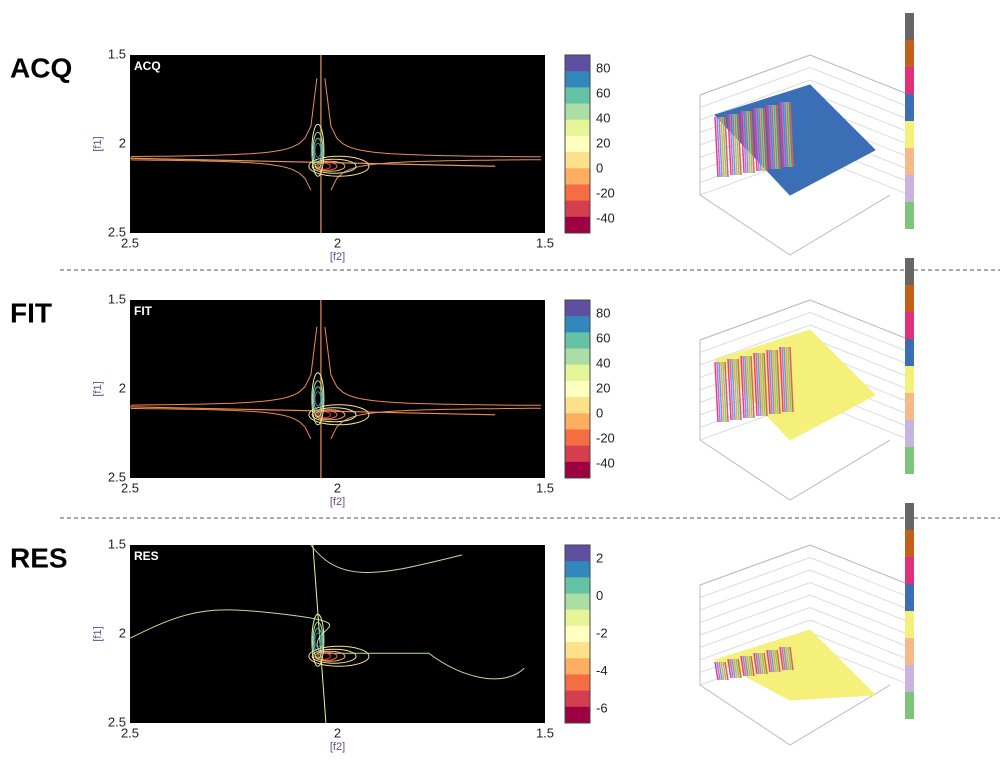 This screenshot has height=769, width=1003. What do you see at coordinates (605, 217) in the screenshot?
I see `colorbar-tick-label: -40` at bounding box center [605, 217].